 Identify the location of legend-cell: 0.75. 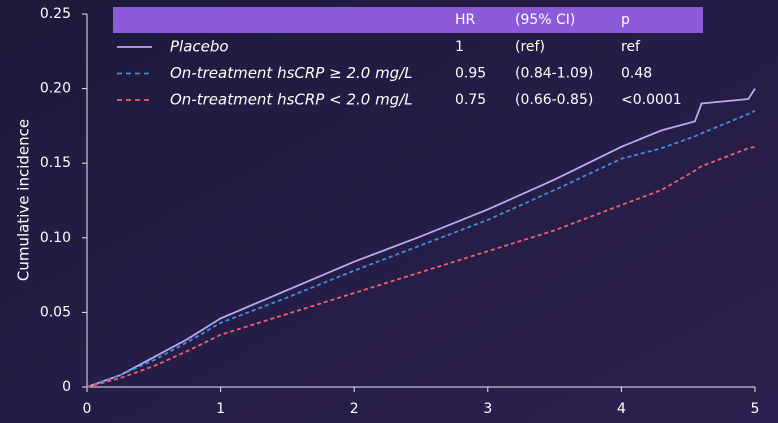
(470, 100).